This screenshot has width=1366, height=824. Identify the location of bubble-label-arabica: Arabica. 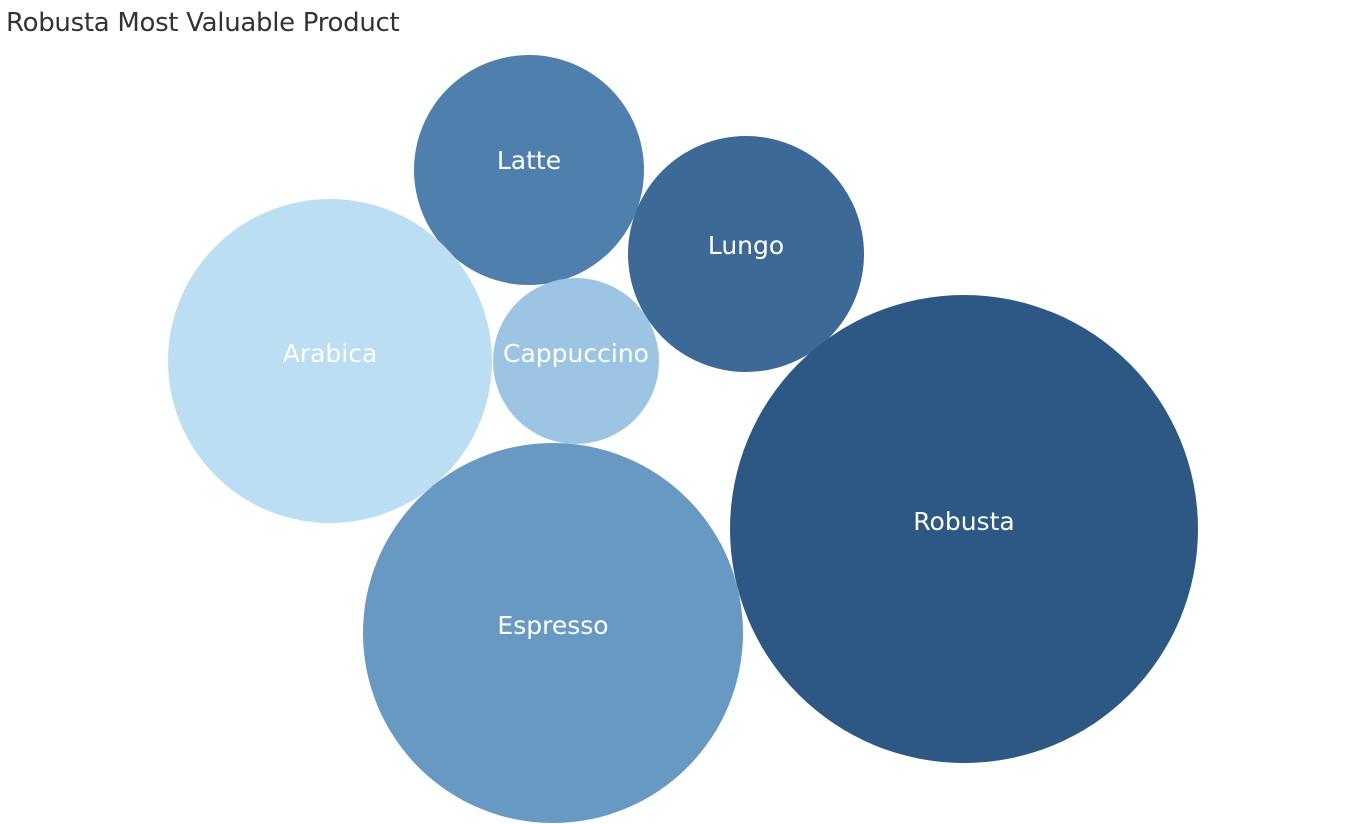
(330, 353).